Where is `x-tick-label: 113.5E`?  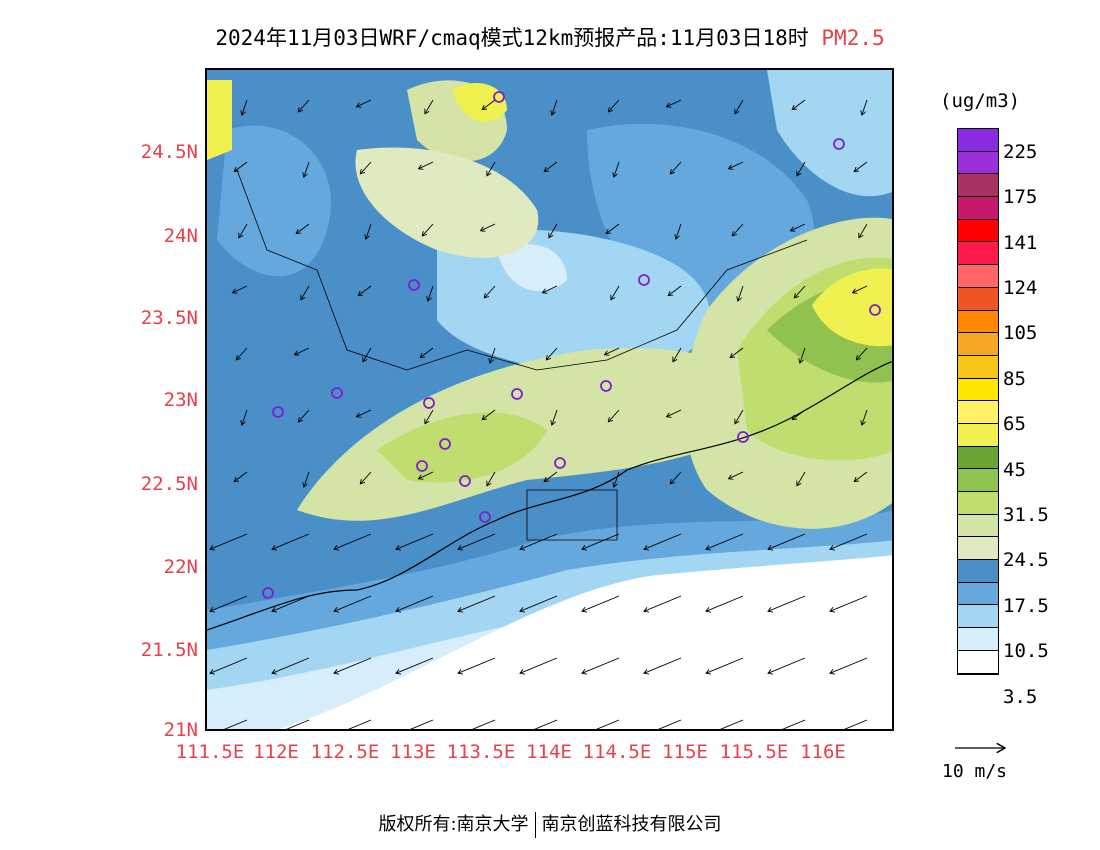
x-tick-label: 113.5E is located at coordinates (481, 752).